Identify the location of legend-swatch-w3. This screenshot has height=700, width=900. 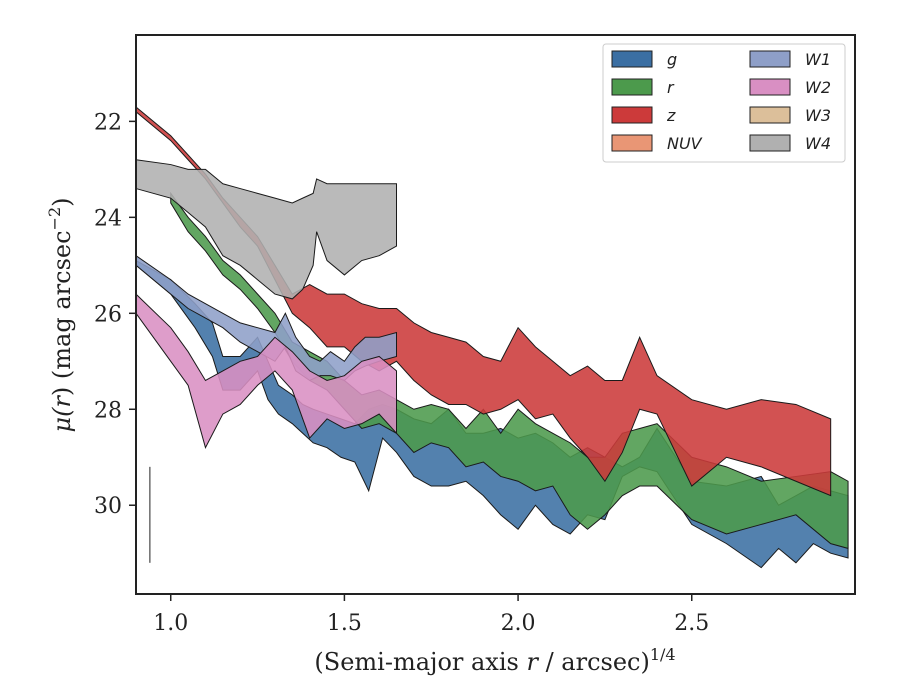
(770, 115).